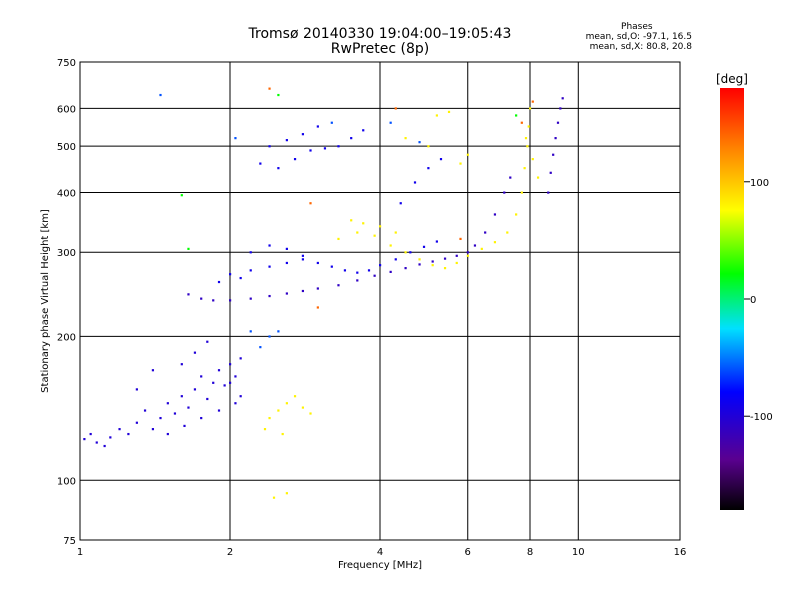 The image size is (800, 600). I want to click on y-tick-label: 75, so click(69, 541).